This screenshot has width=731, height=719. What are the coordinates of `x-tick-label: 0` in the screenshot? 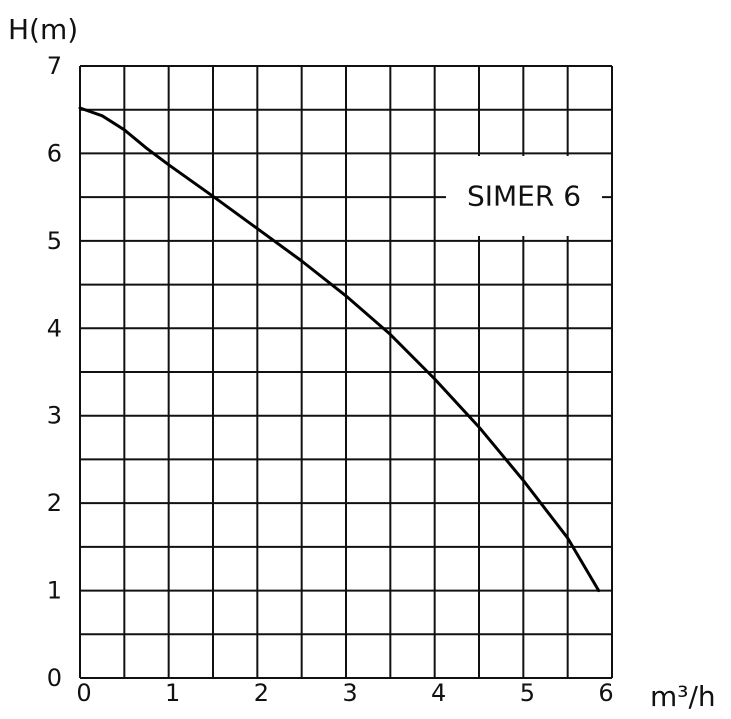 It's located at (83, 693).